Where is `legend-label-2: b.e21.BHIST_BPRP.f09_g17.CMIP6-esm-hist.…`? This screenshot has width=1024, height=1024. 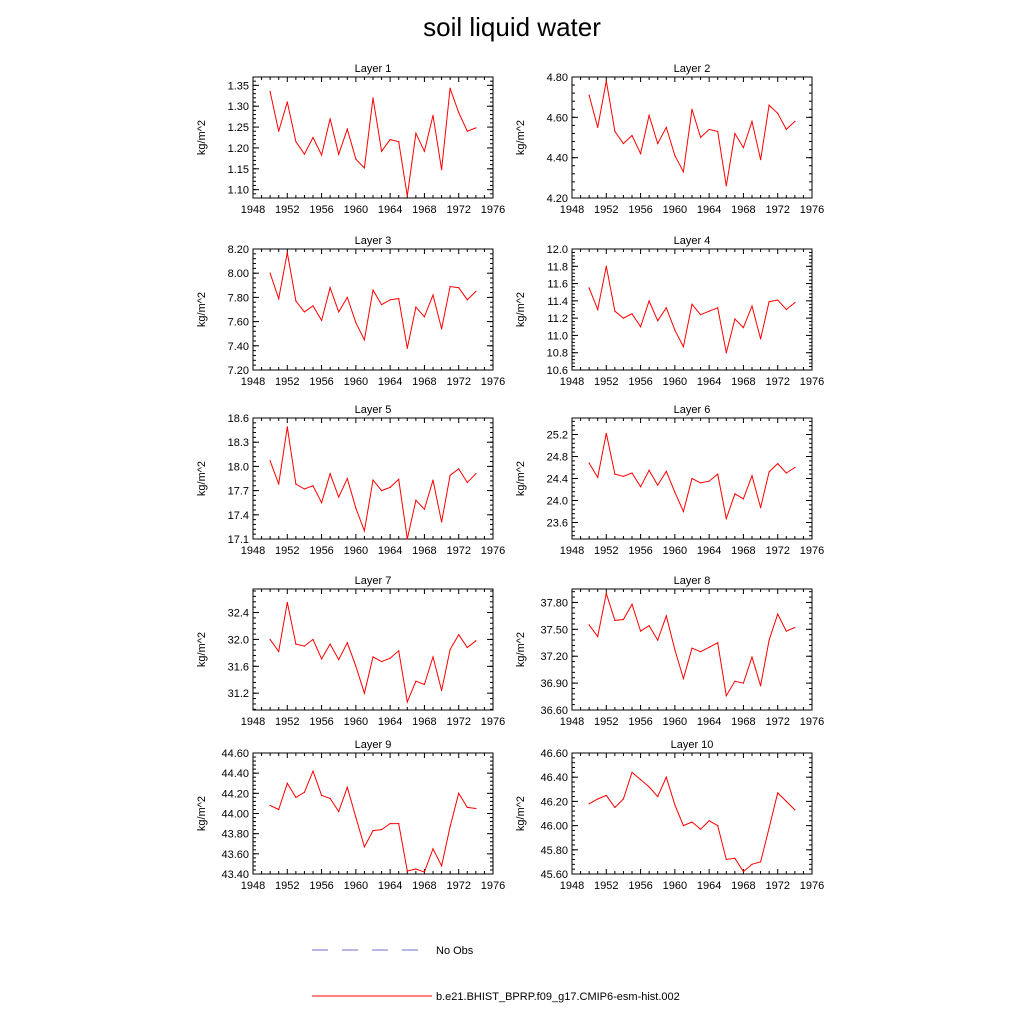
legend-label-2: b.e21.BHIST_BPRP.f09_g17.CMIP6-esm-hist.… is located at coordinates (558, 997).